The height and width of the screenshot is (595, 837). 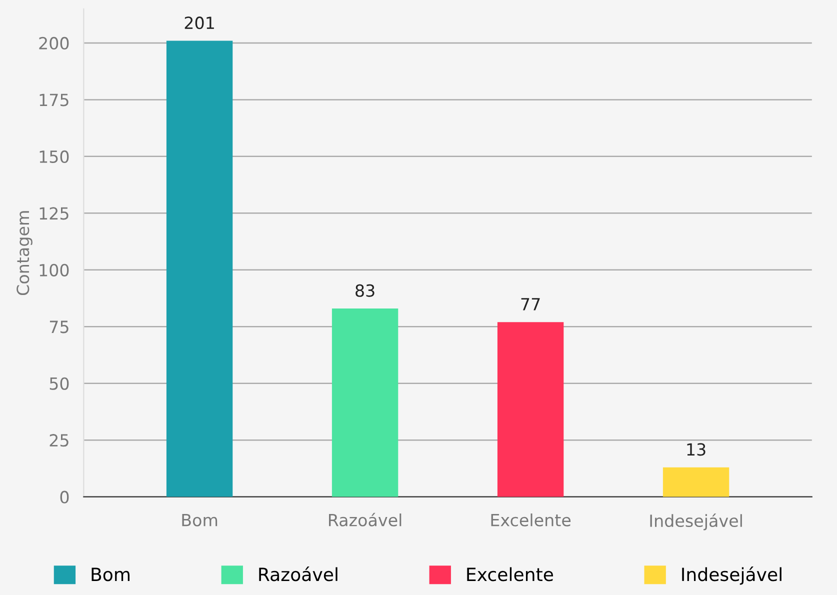 I want to click on legend-label: Bom, so click(x=111, y=575).